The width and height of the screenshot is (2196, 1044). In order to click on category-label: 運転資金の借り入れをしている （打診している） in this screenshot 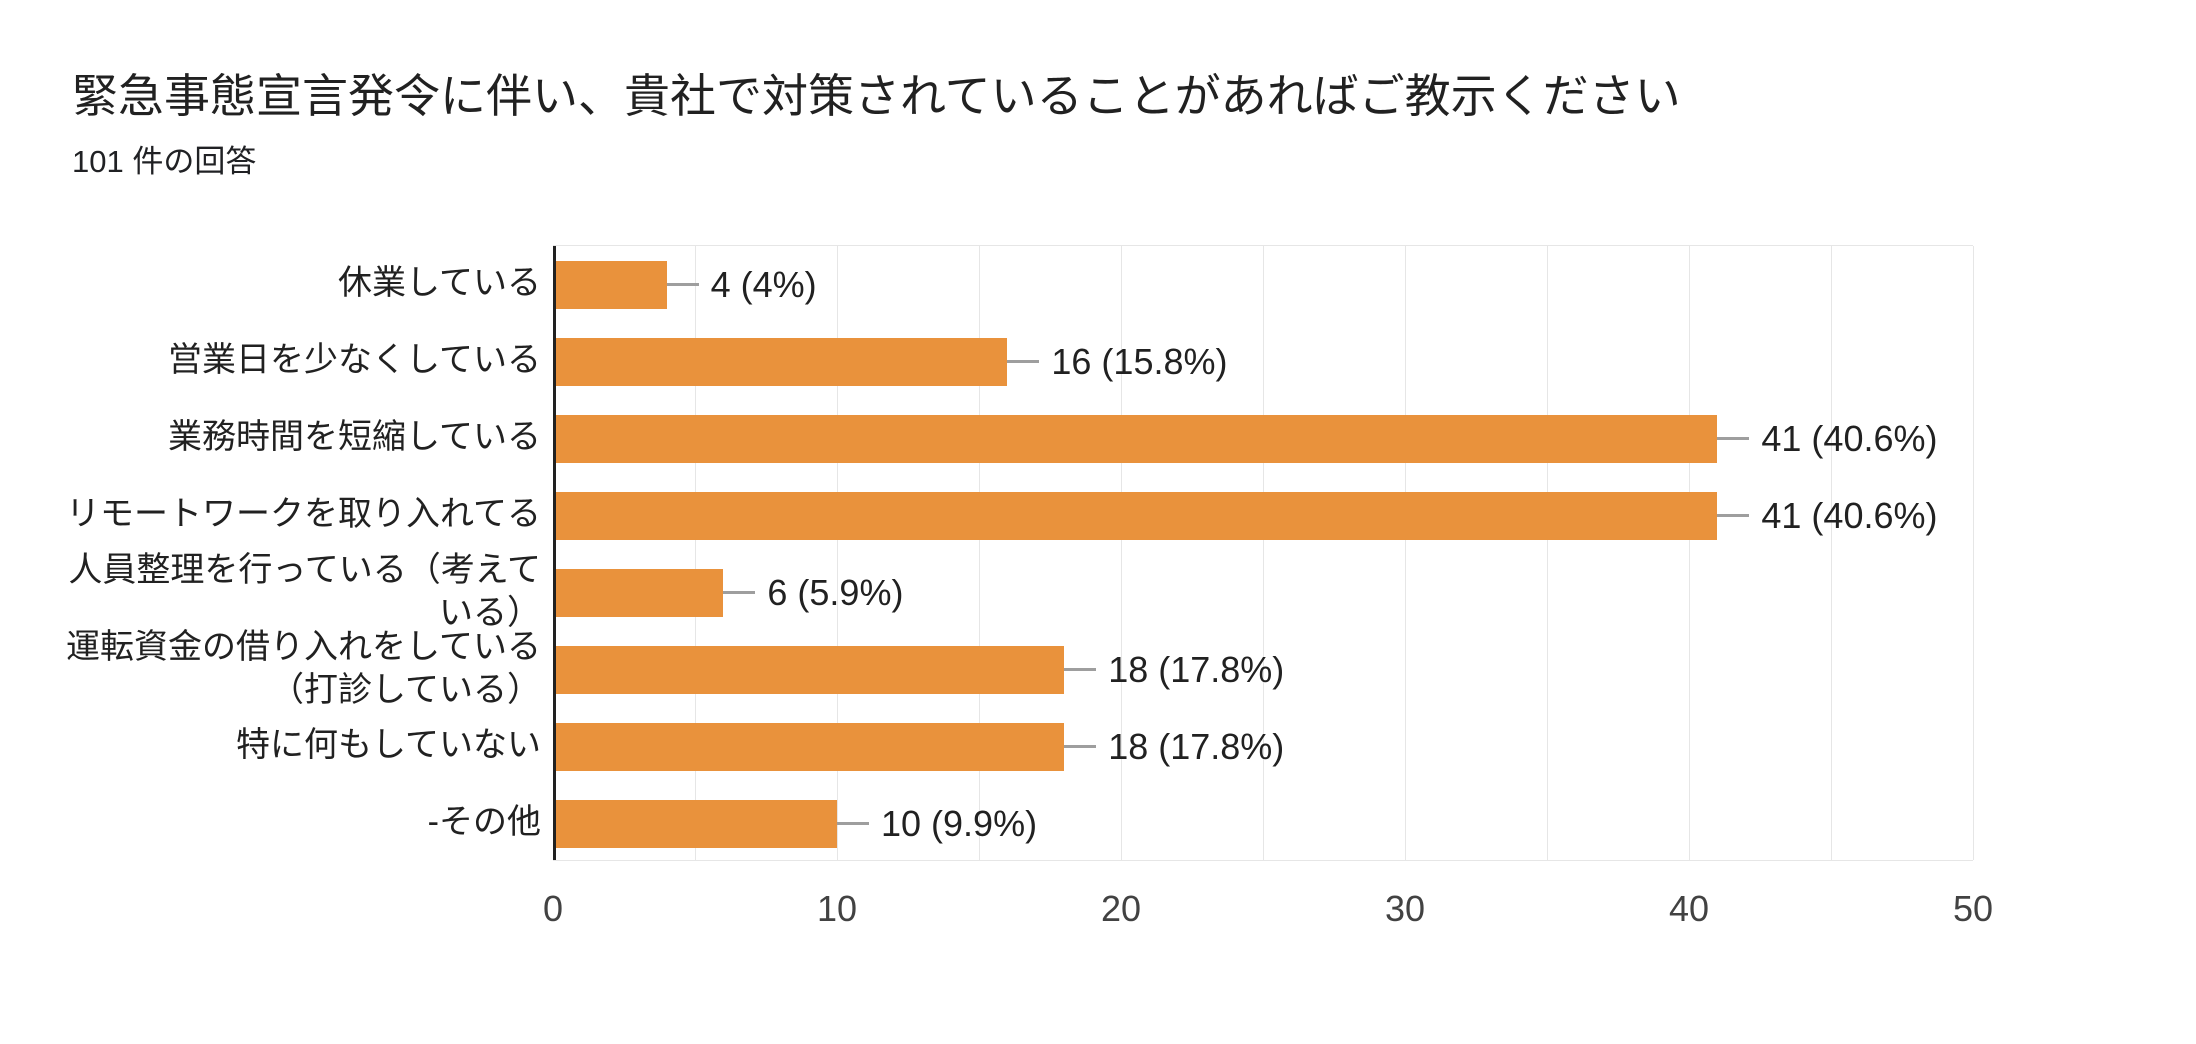, I will do `click(303, 668)`.